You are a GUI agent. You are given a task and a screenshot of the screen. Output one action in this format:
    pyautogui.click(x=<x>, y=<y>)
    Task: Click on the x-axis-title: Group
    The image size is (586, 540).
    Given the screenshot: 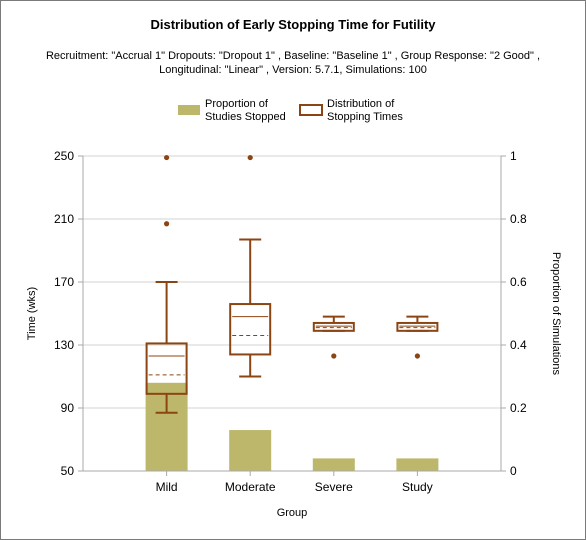 What is the action you would take?
    pyautogui.click(x=292, y=513)
    